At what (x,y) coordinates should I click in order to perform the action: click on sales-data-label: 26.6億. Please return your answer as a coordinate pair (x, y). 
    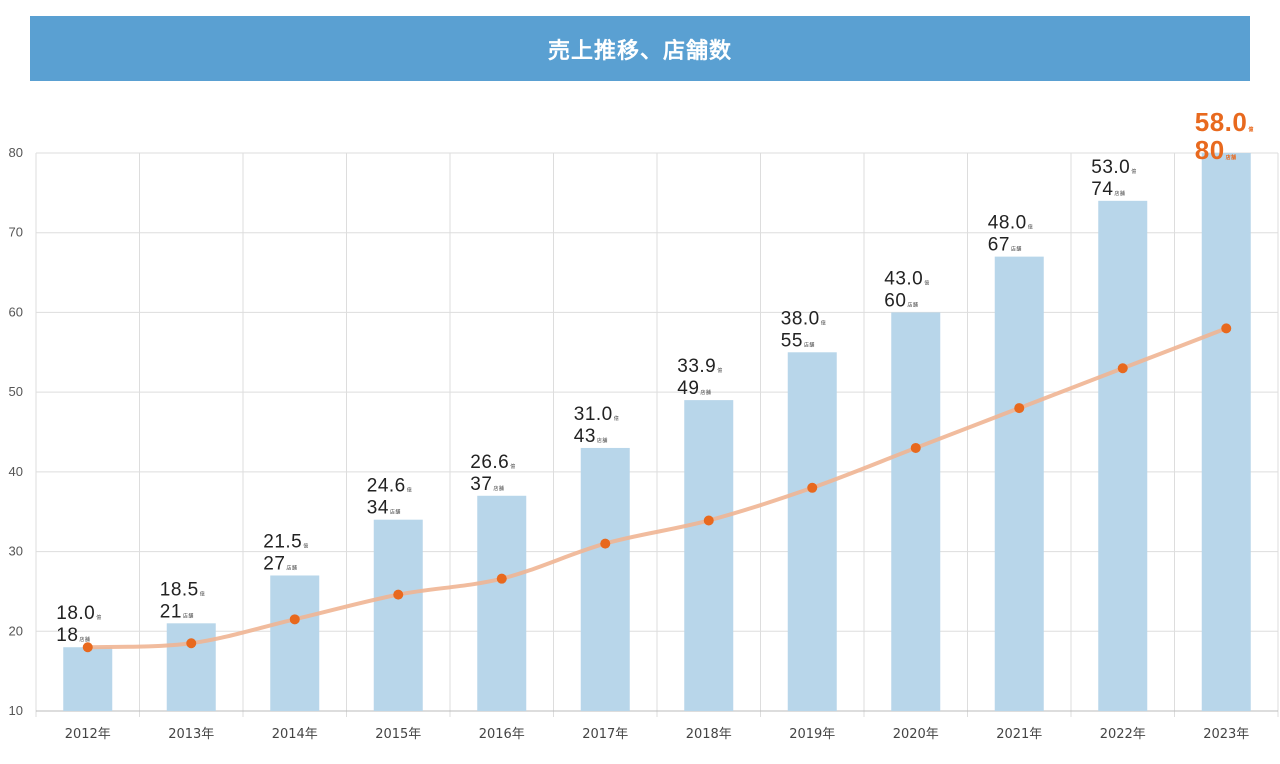
    Looking at the image, I should click on (493, 462).